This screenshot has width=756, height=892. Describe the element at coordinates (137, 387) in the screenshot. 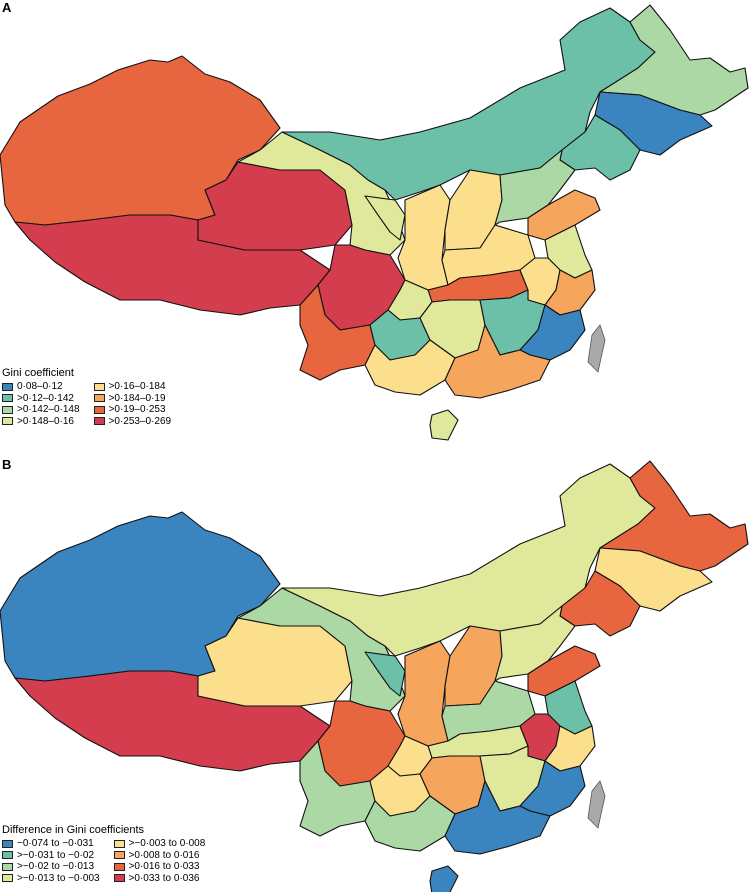

I see `legend-label: >0·16–0·184` at that location.